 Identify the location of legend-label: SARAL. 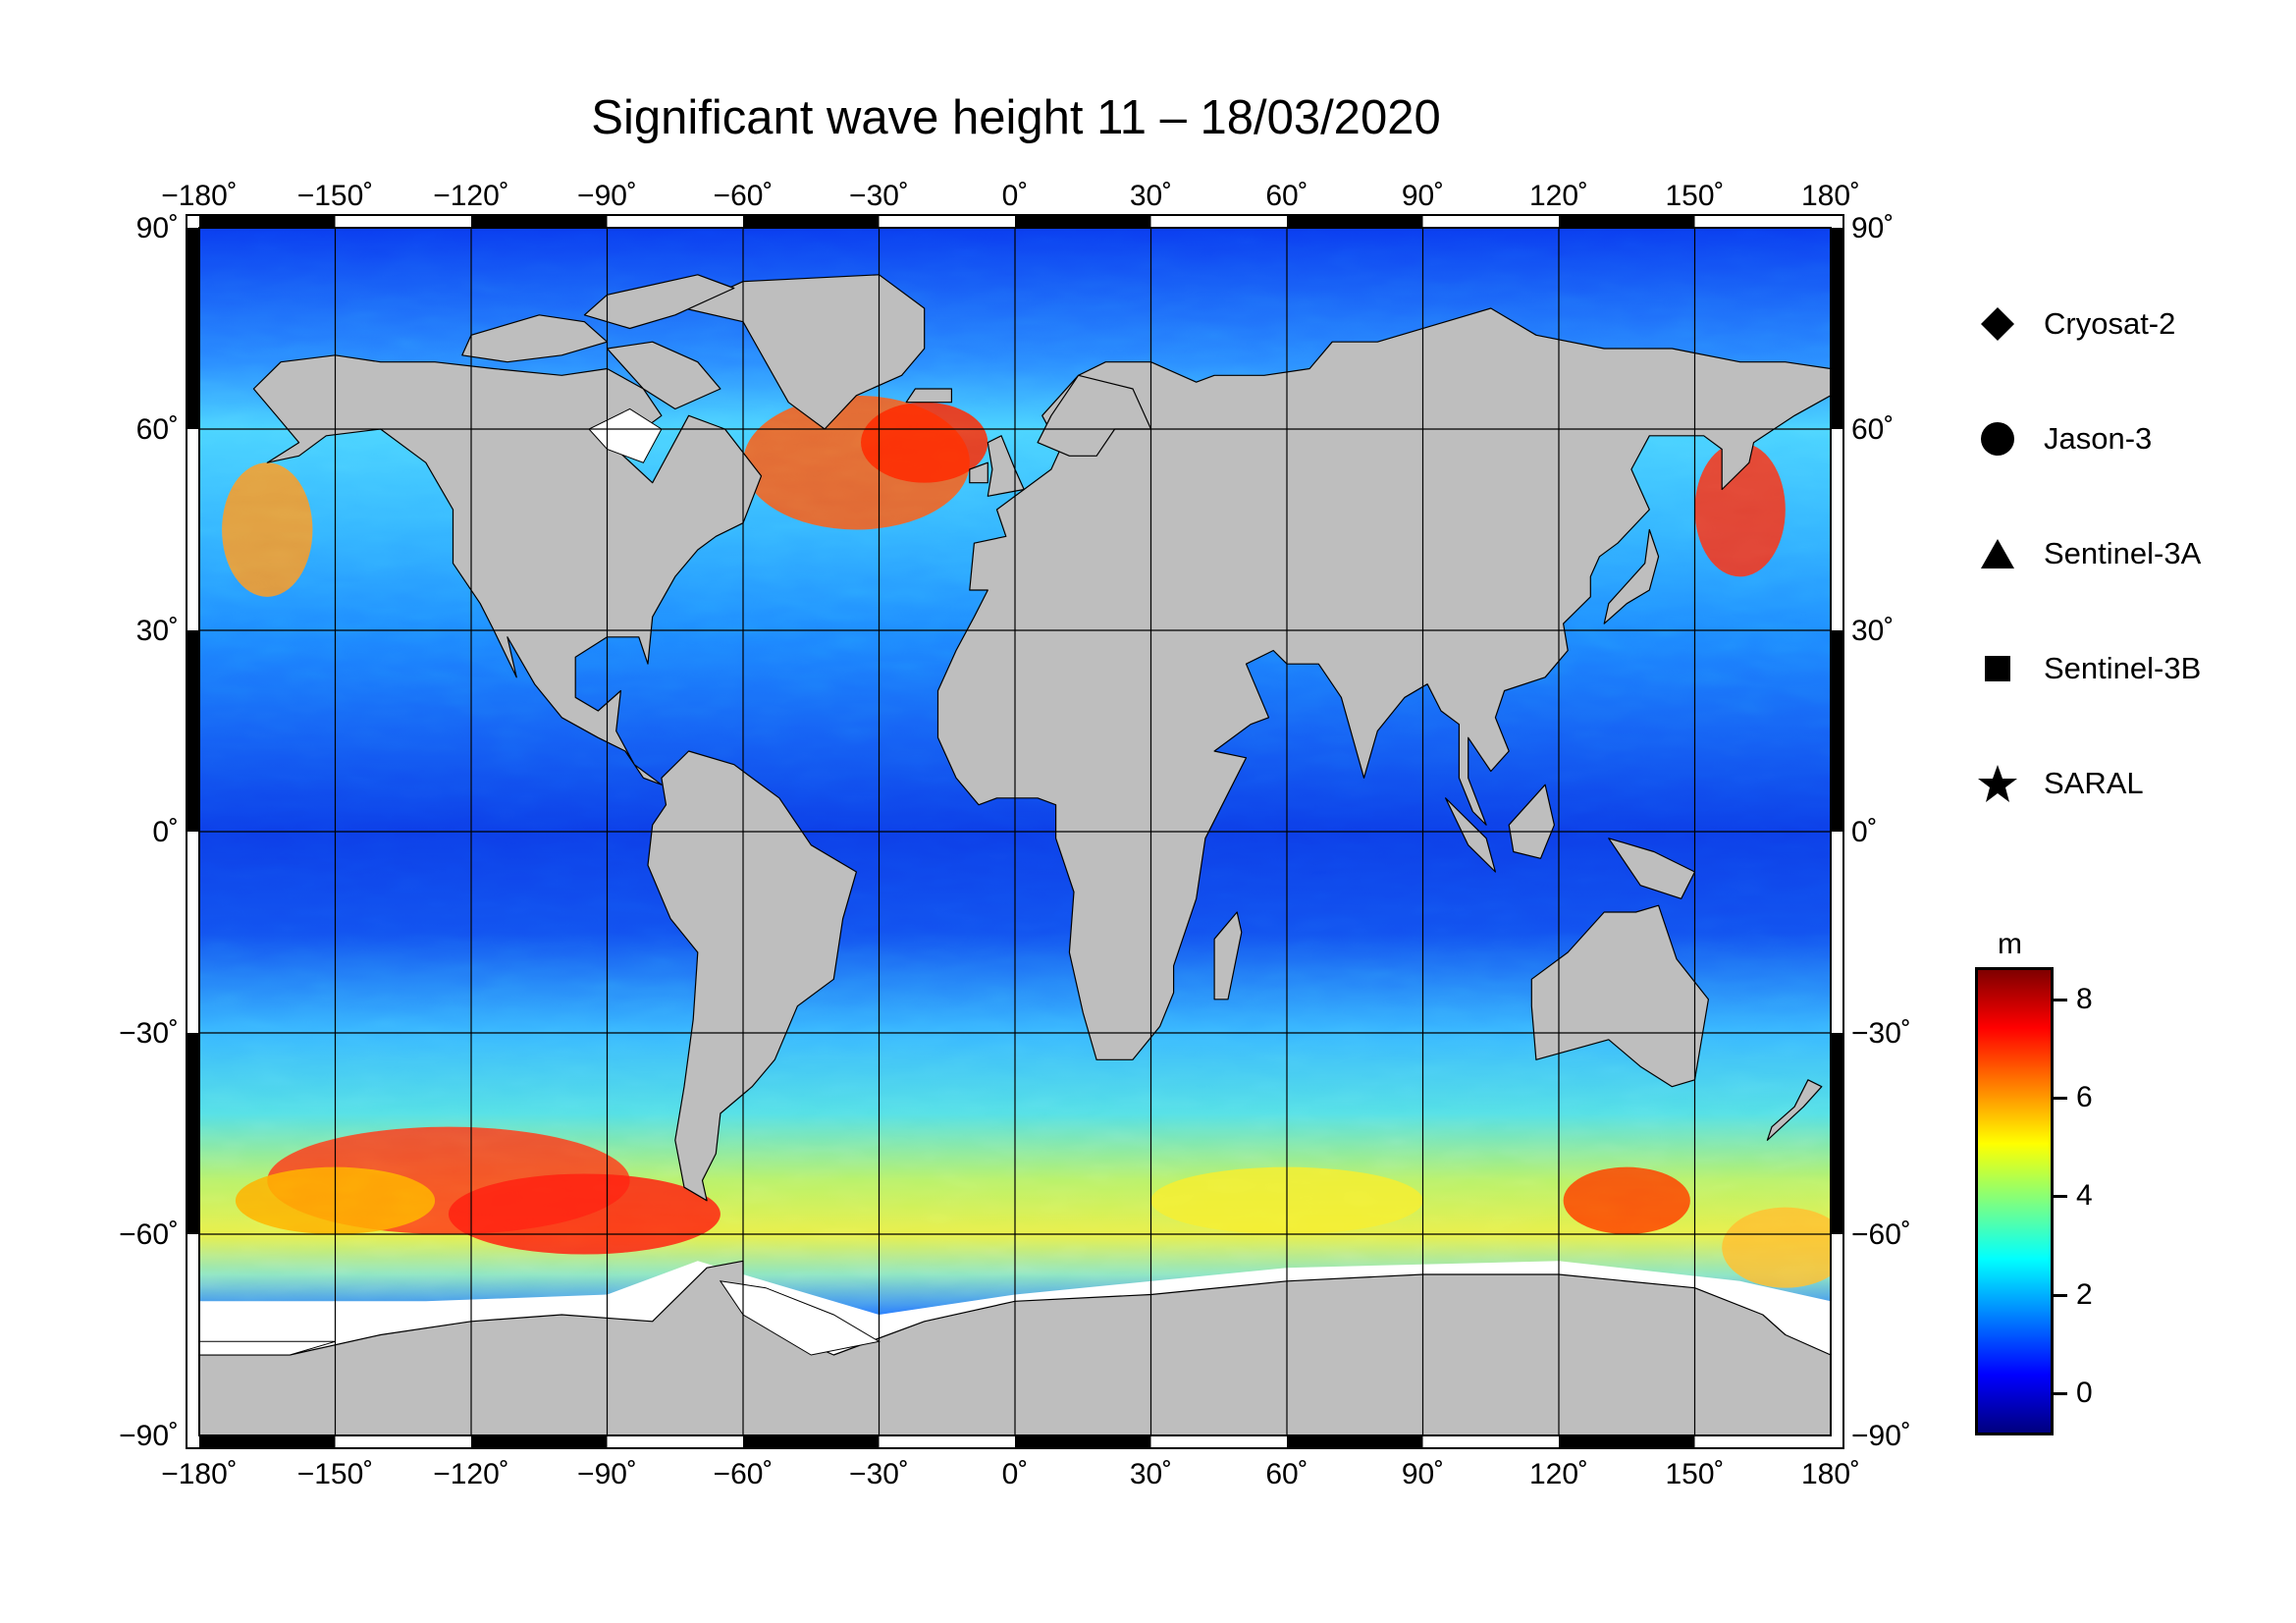
(2094, 783).